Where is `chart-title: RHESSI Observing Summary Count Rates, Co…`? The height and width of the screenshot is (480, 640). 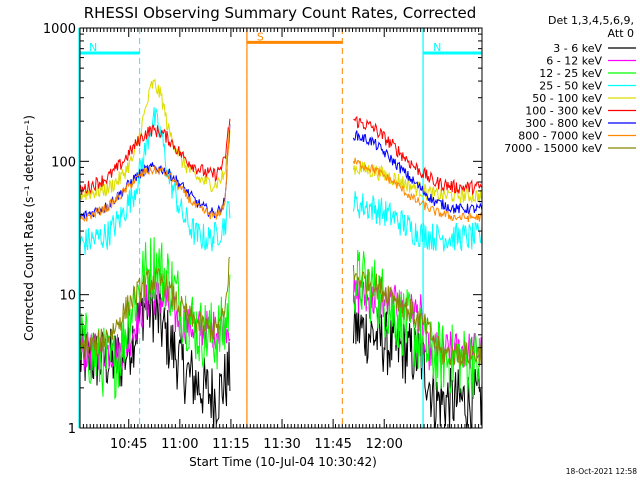
chart-title: RHESSI Observing Summary Count Rates, Co… is located at coordinates (280, 13).